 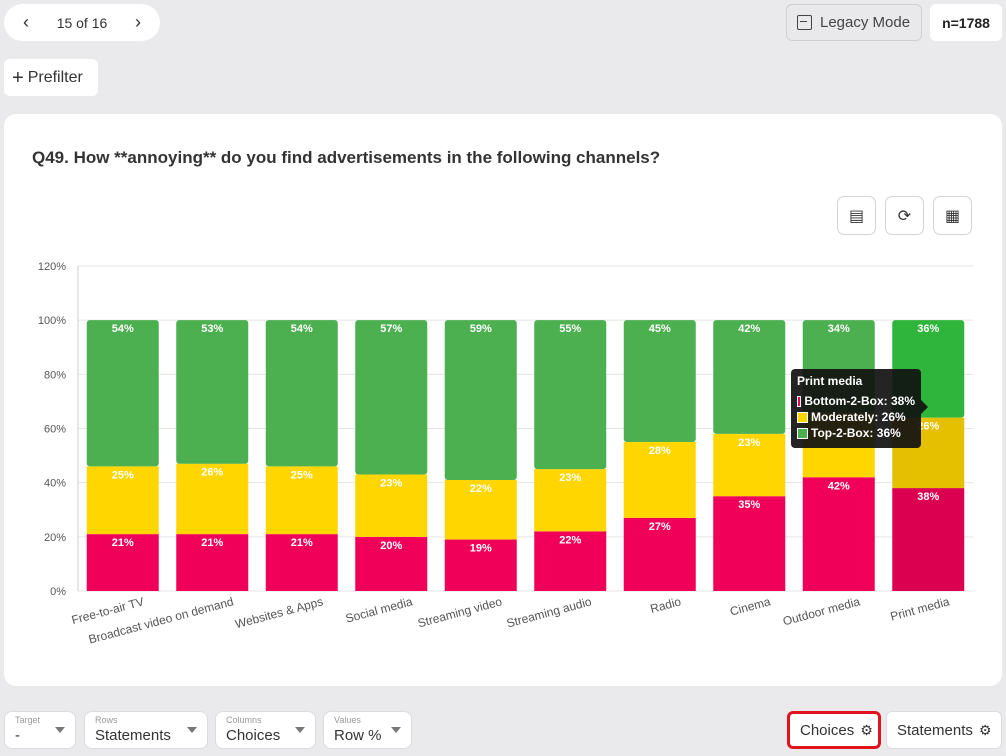 What do you see at coordinates (952, 215) in the screenshot?
I see `layout-button: ▦` at bounding box center [952, 215].